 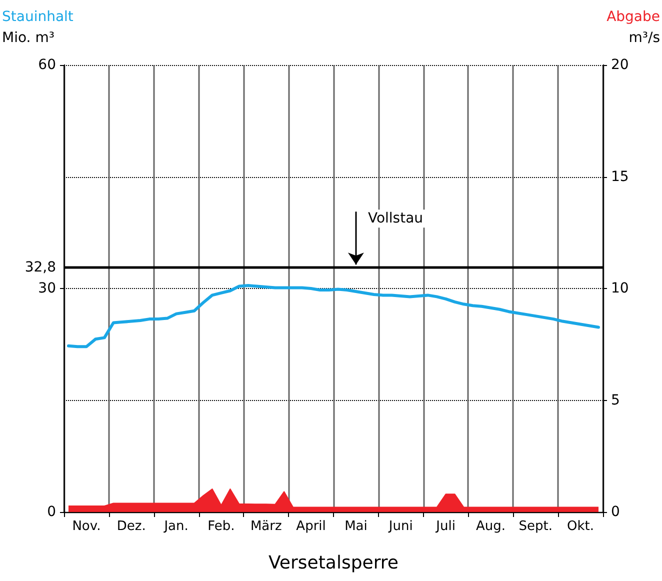 I want to click on y2-tick-label: 20, so click(x=620, y=65).